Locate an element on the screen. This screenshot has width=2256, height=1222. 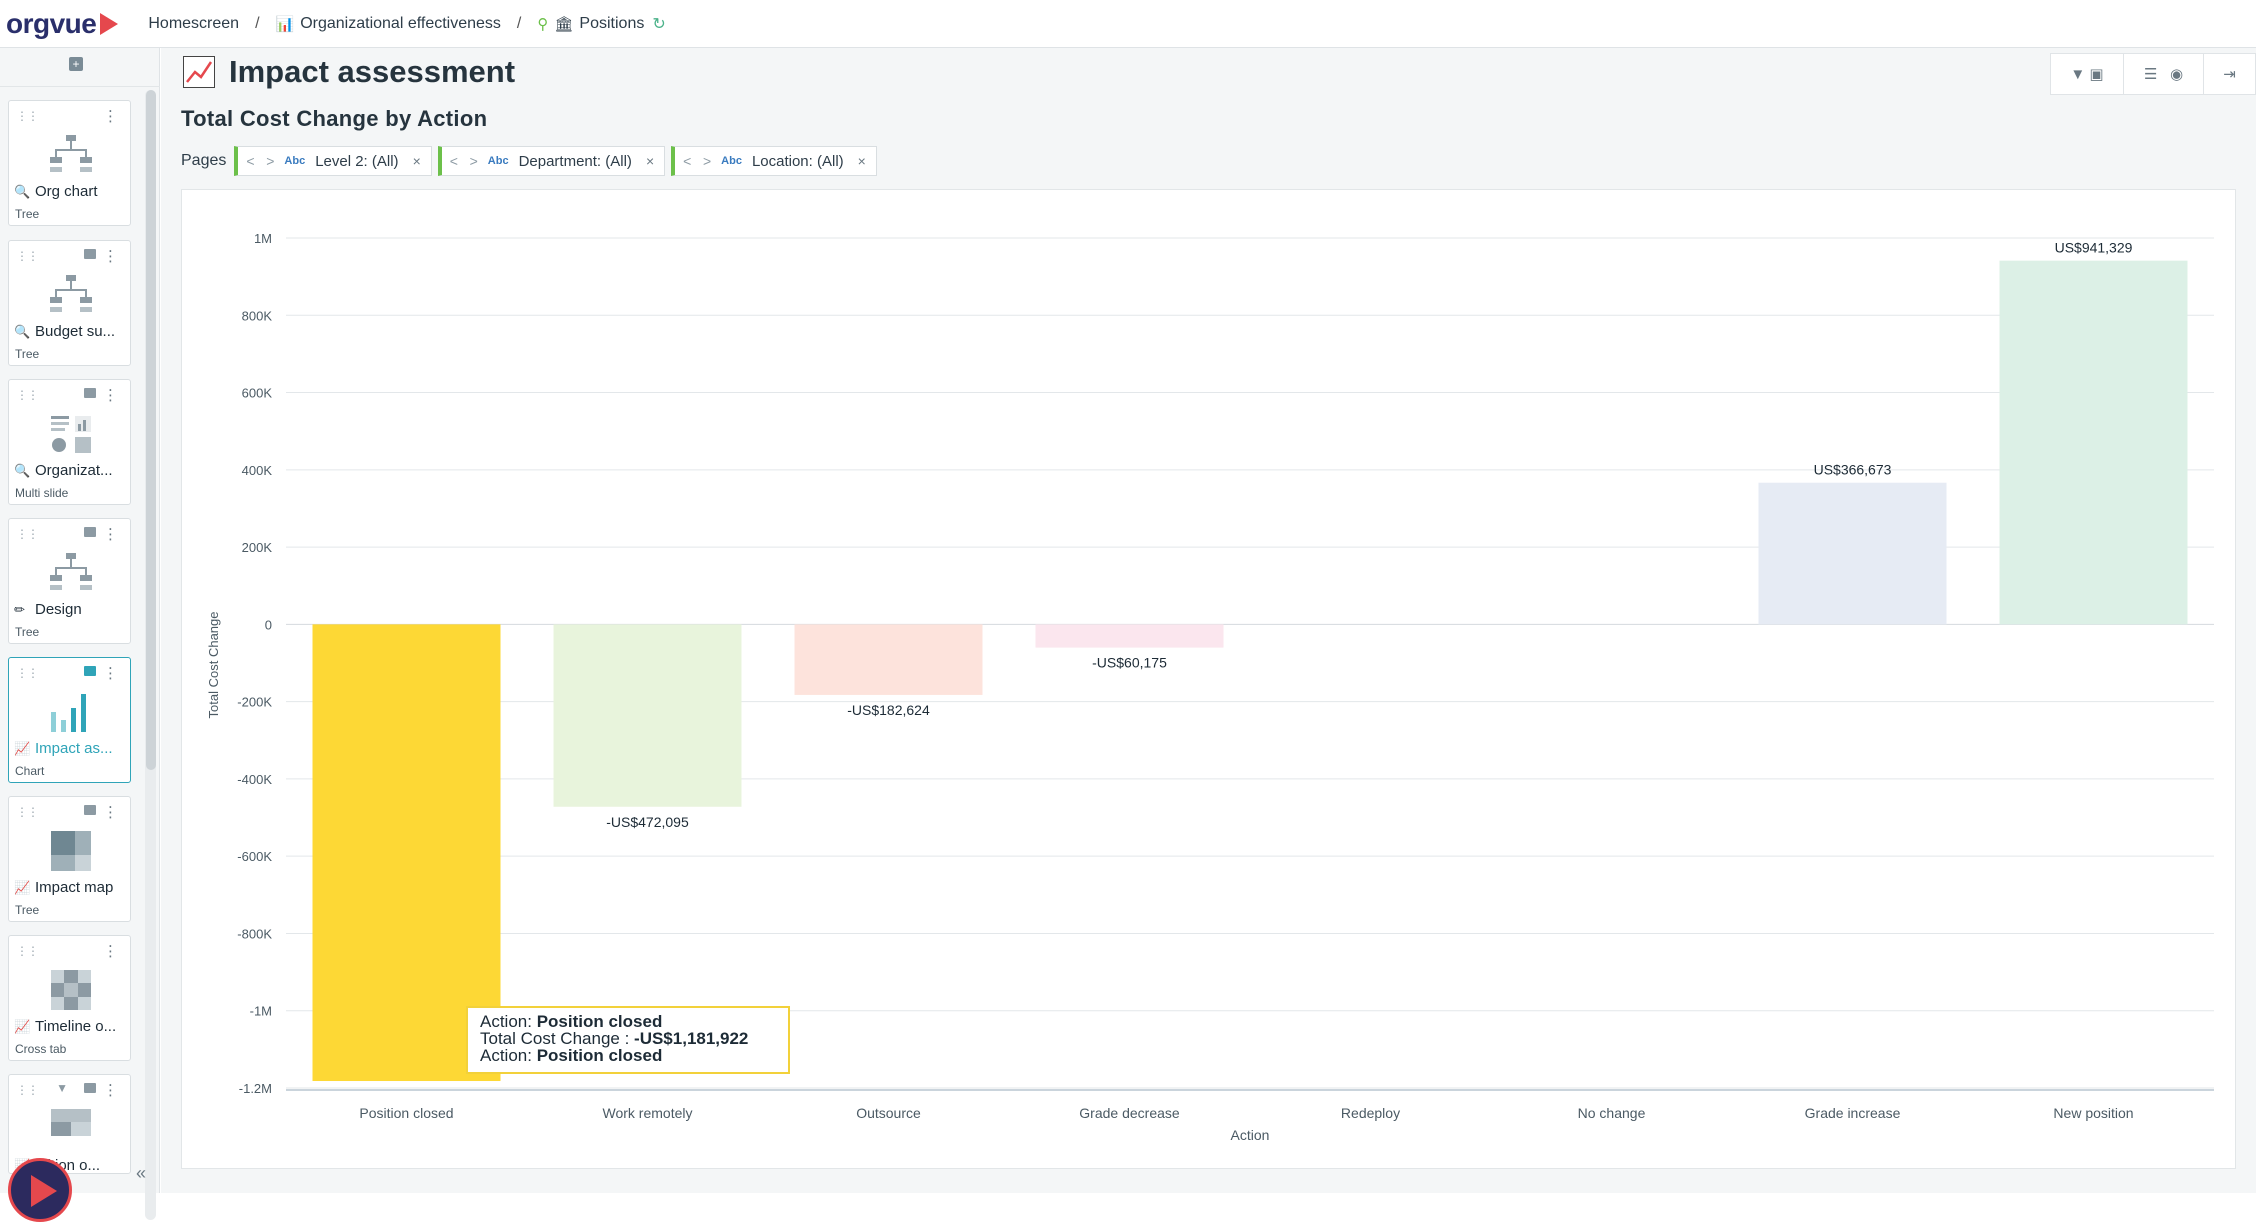
filter-icon: ▼ is located at coordinates (62, 1088).